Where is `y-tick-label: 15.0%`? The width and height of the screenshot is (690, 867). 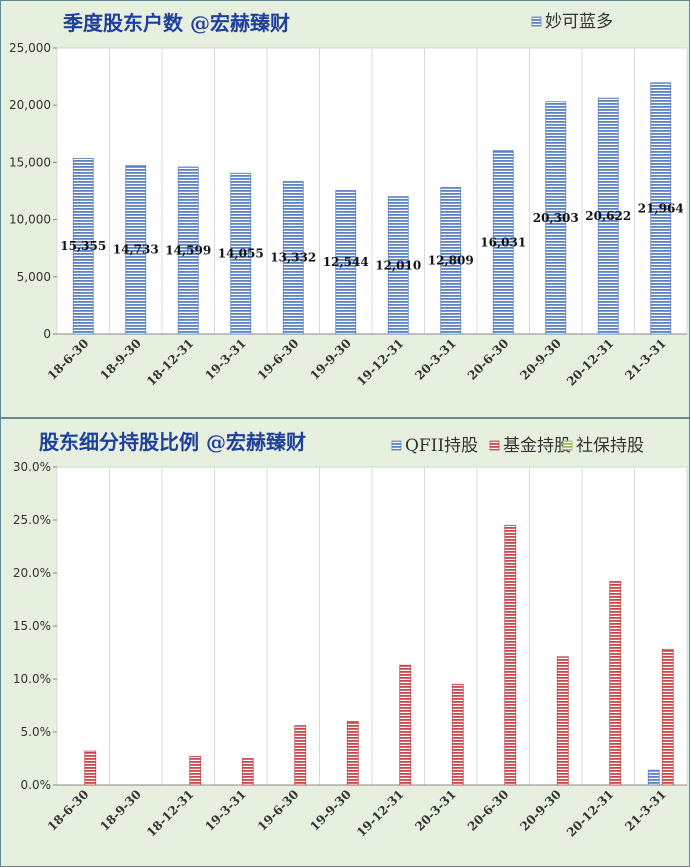 y-tick-label: 15.0% is located at coordinates (32, 626).